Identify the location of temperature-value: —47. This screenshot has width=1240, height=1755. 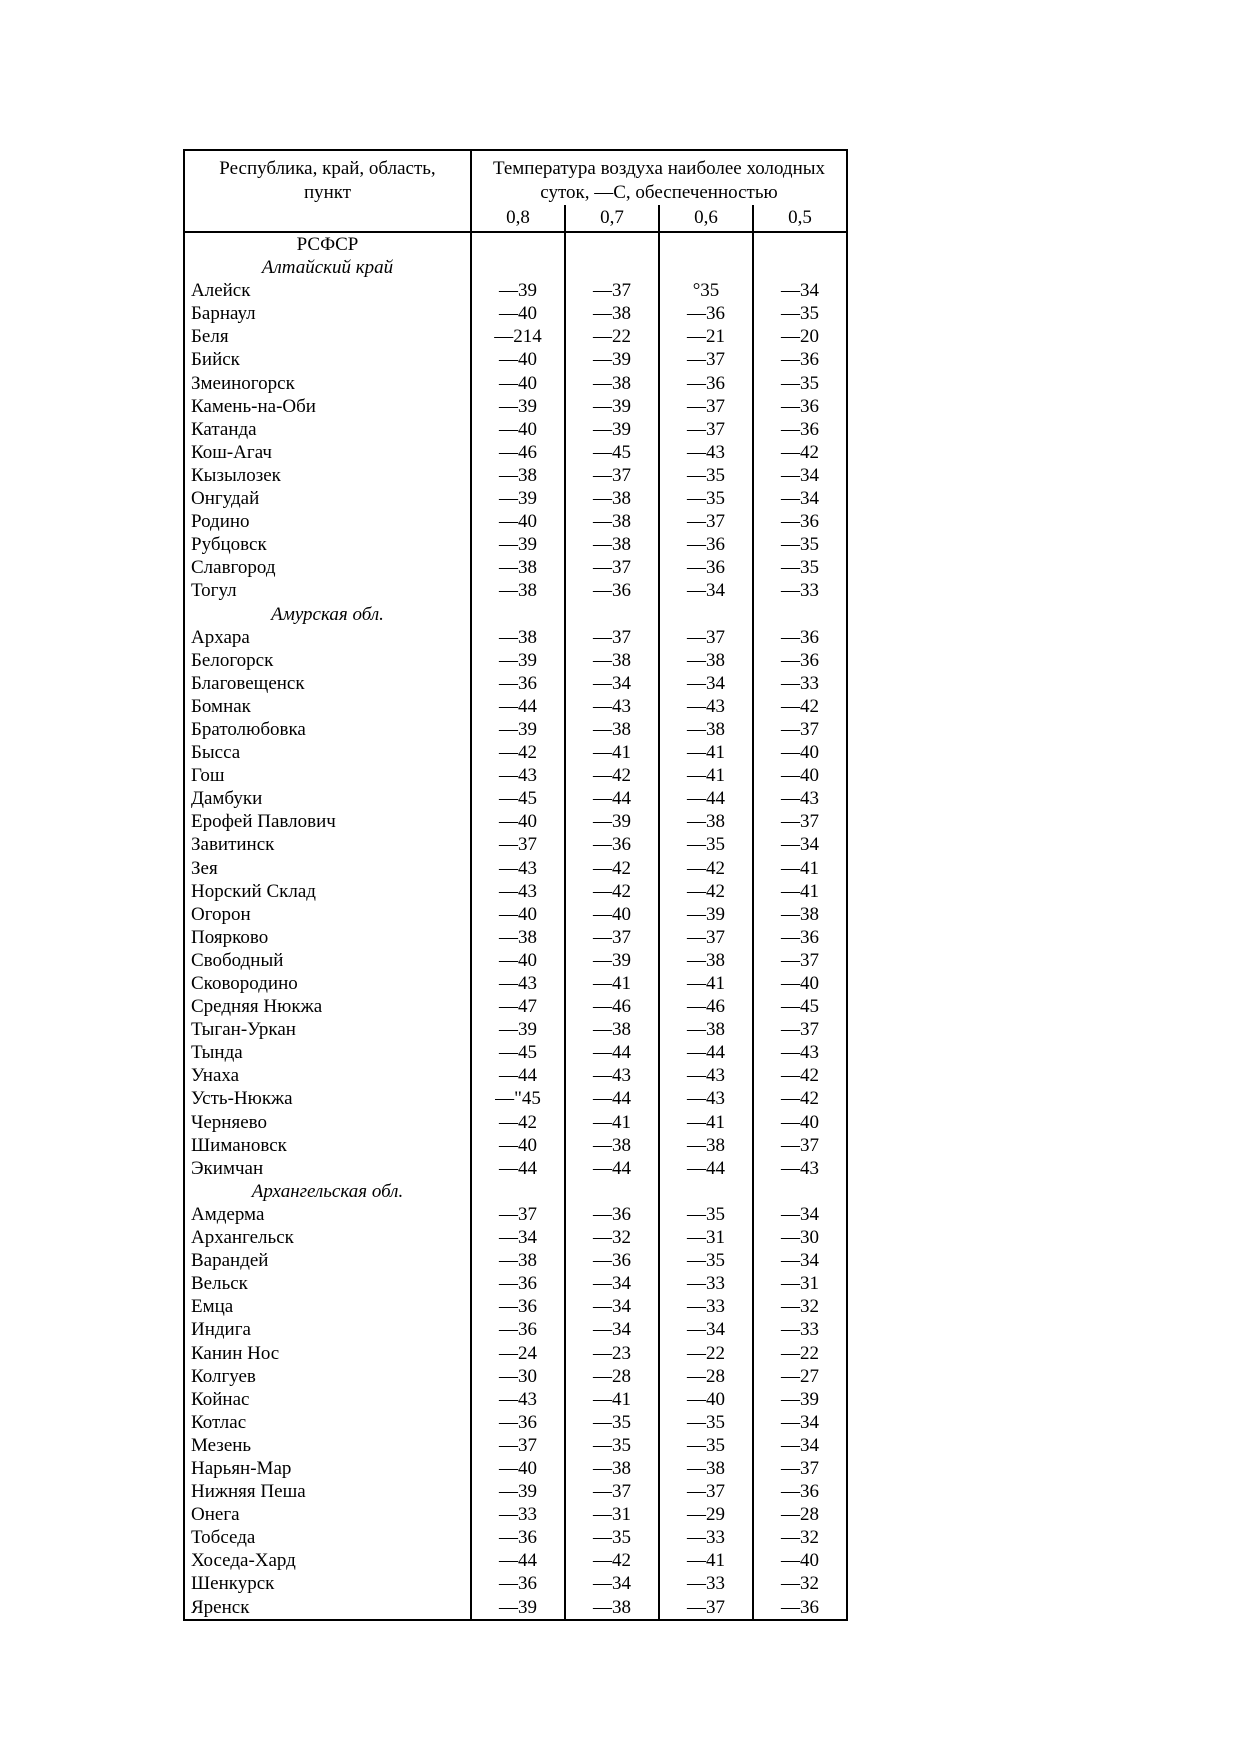
(517, 1007).